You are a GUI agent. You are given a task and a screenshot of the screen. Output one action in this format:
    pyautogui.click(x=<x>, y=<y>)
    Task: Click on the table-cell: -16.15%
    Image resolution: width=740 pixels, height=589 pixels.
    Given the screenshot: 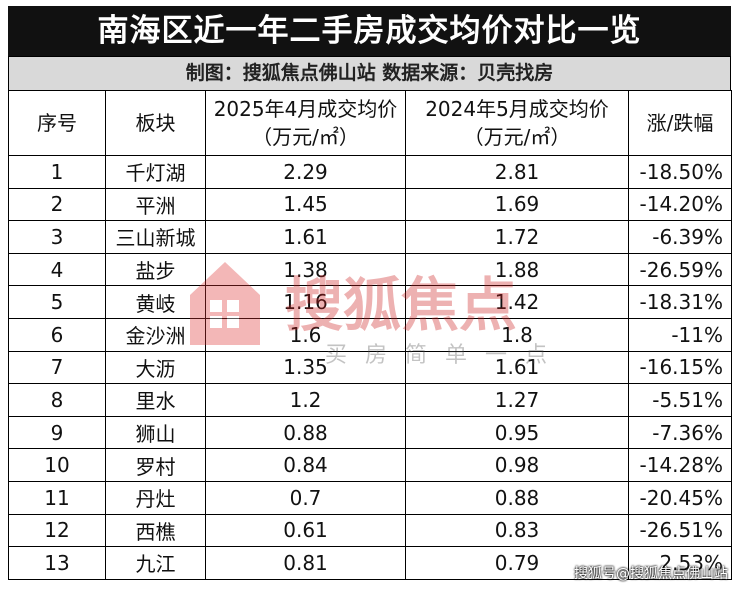 What is the action you would take?
    pyautogui.click(x=680, y=367)
    